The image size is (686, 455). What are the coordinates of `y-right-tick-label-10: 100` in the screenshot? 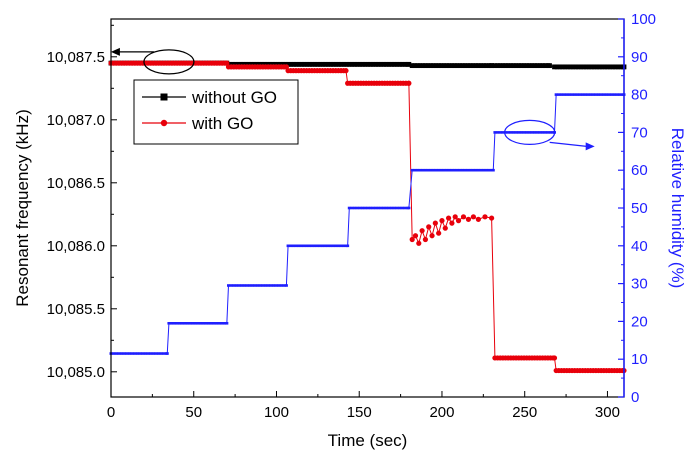 It's located at (643, 19).